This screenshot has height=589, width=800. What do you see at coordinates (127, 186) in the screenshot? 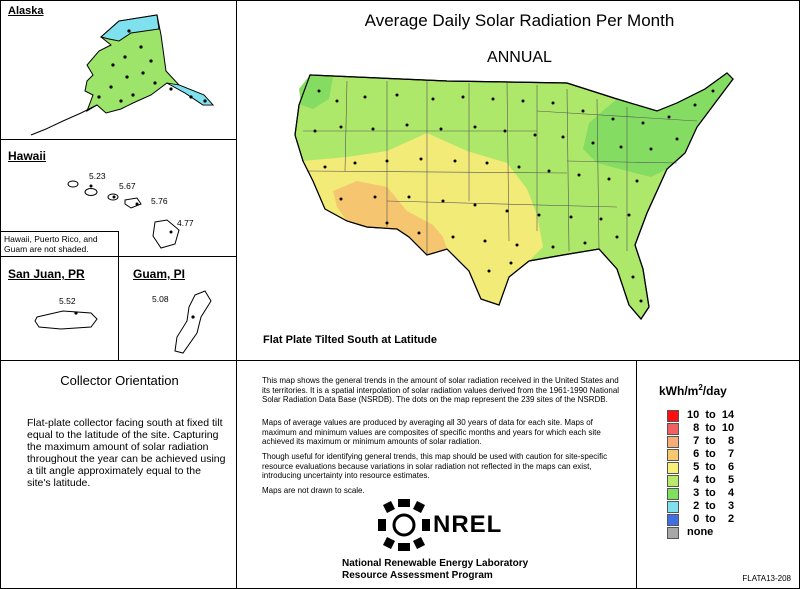
I see `hawaii-value-2: 5.67` at bounding box center [127, 186].